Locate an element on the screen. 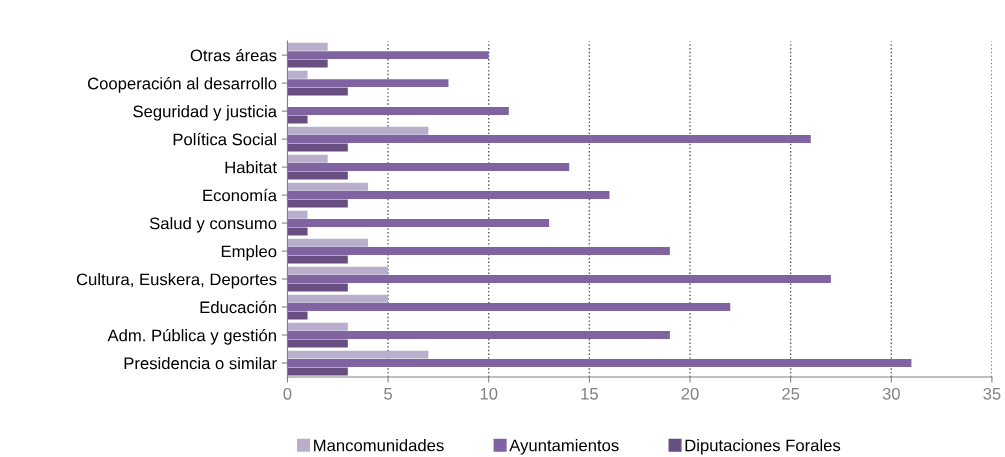 Image resolution: width=1005 pixels, height=457 pixels. y-tick-label: Cooperación al desarrollo is located at coordinates (182, 84).